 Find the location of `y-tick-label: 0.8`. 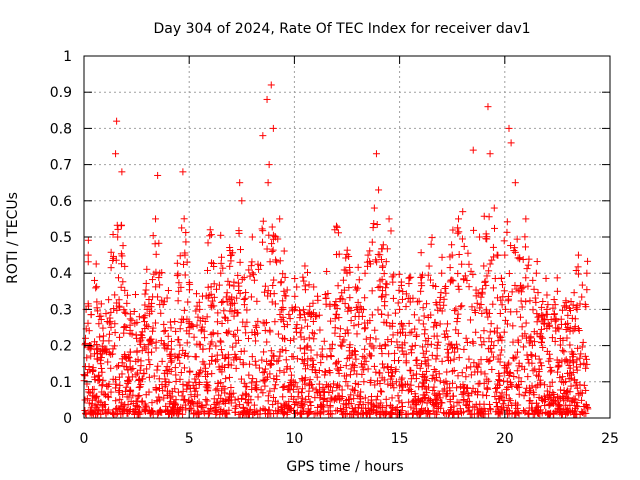

y-tick-label: 0.8 is located at coordinates (61, 129).